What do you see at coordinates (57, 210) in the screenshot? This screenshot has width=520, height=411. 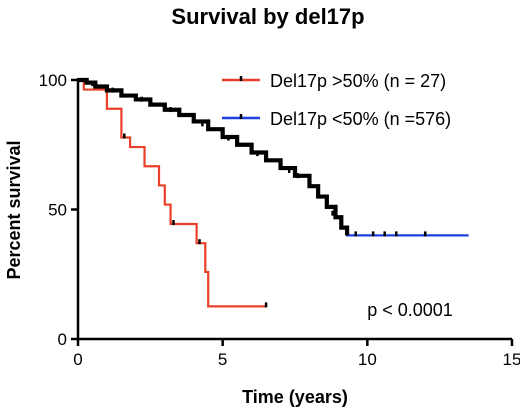 I see `y-tick-label: 50` at bounding box center [57, 210].